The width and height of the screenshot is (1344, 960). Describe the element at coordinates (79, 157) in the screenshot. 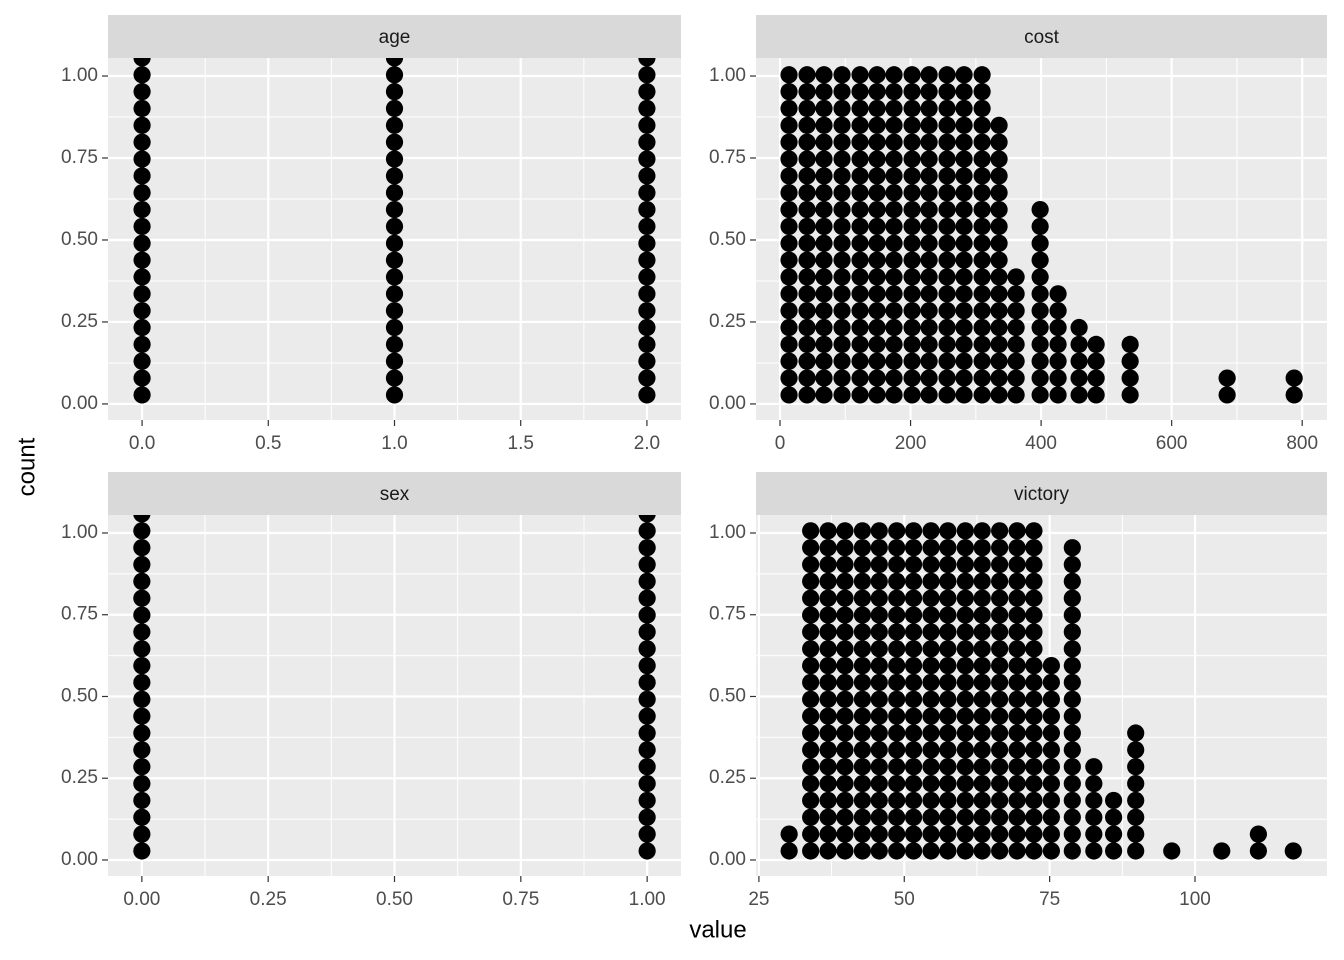

I see `y-tick-label: 0.75` at that location.